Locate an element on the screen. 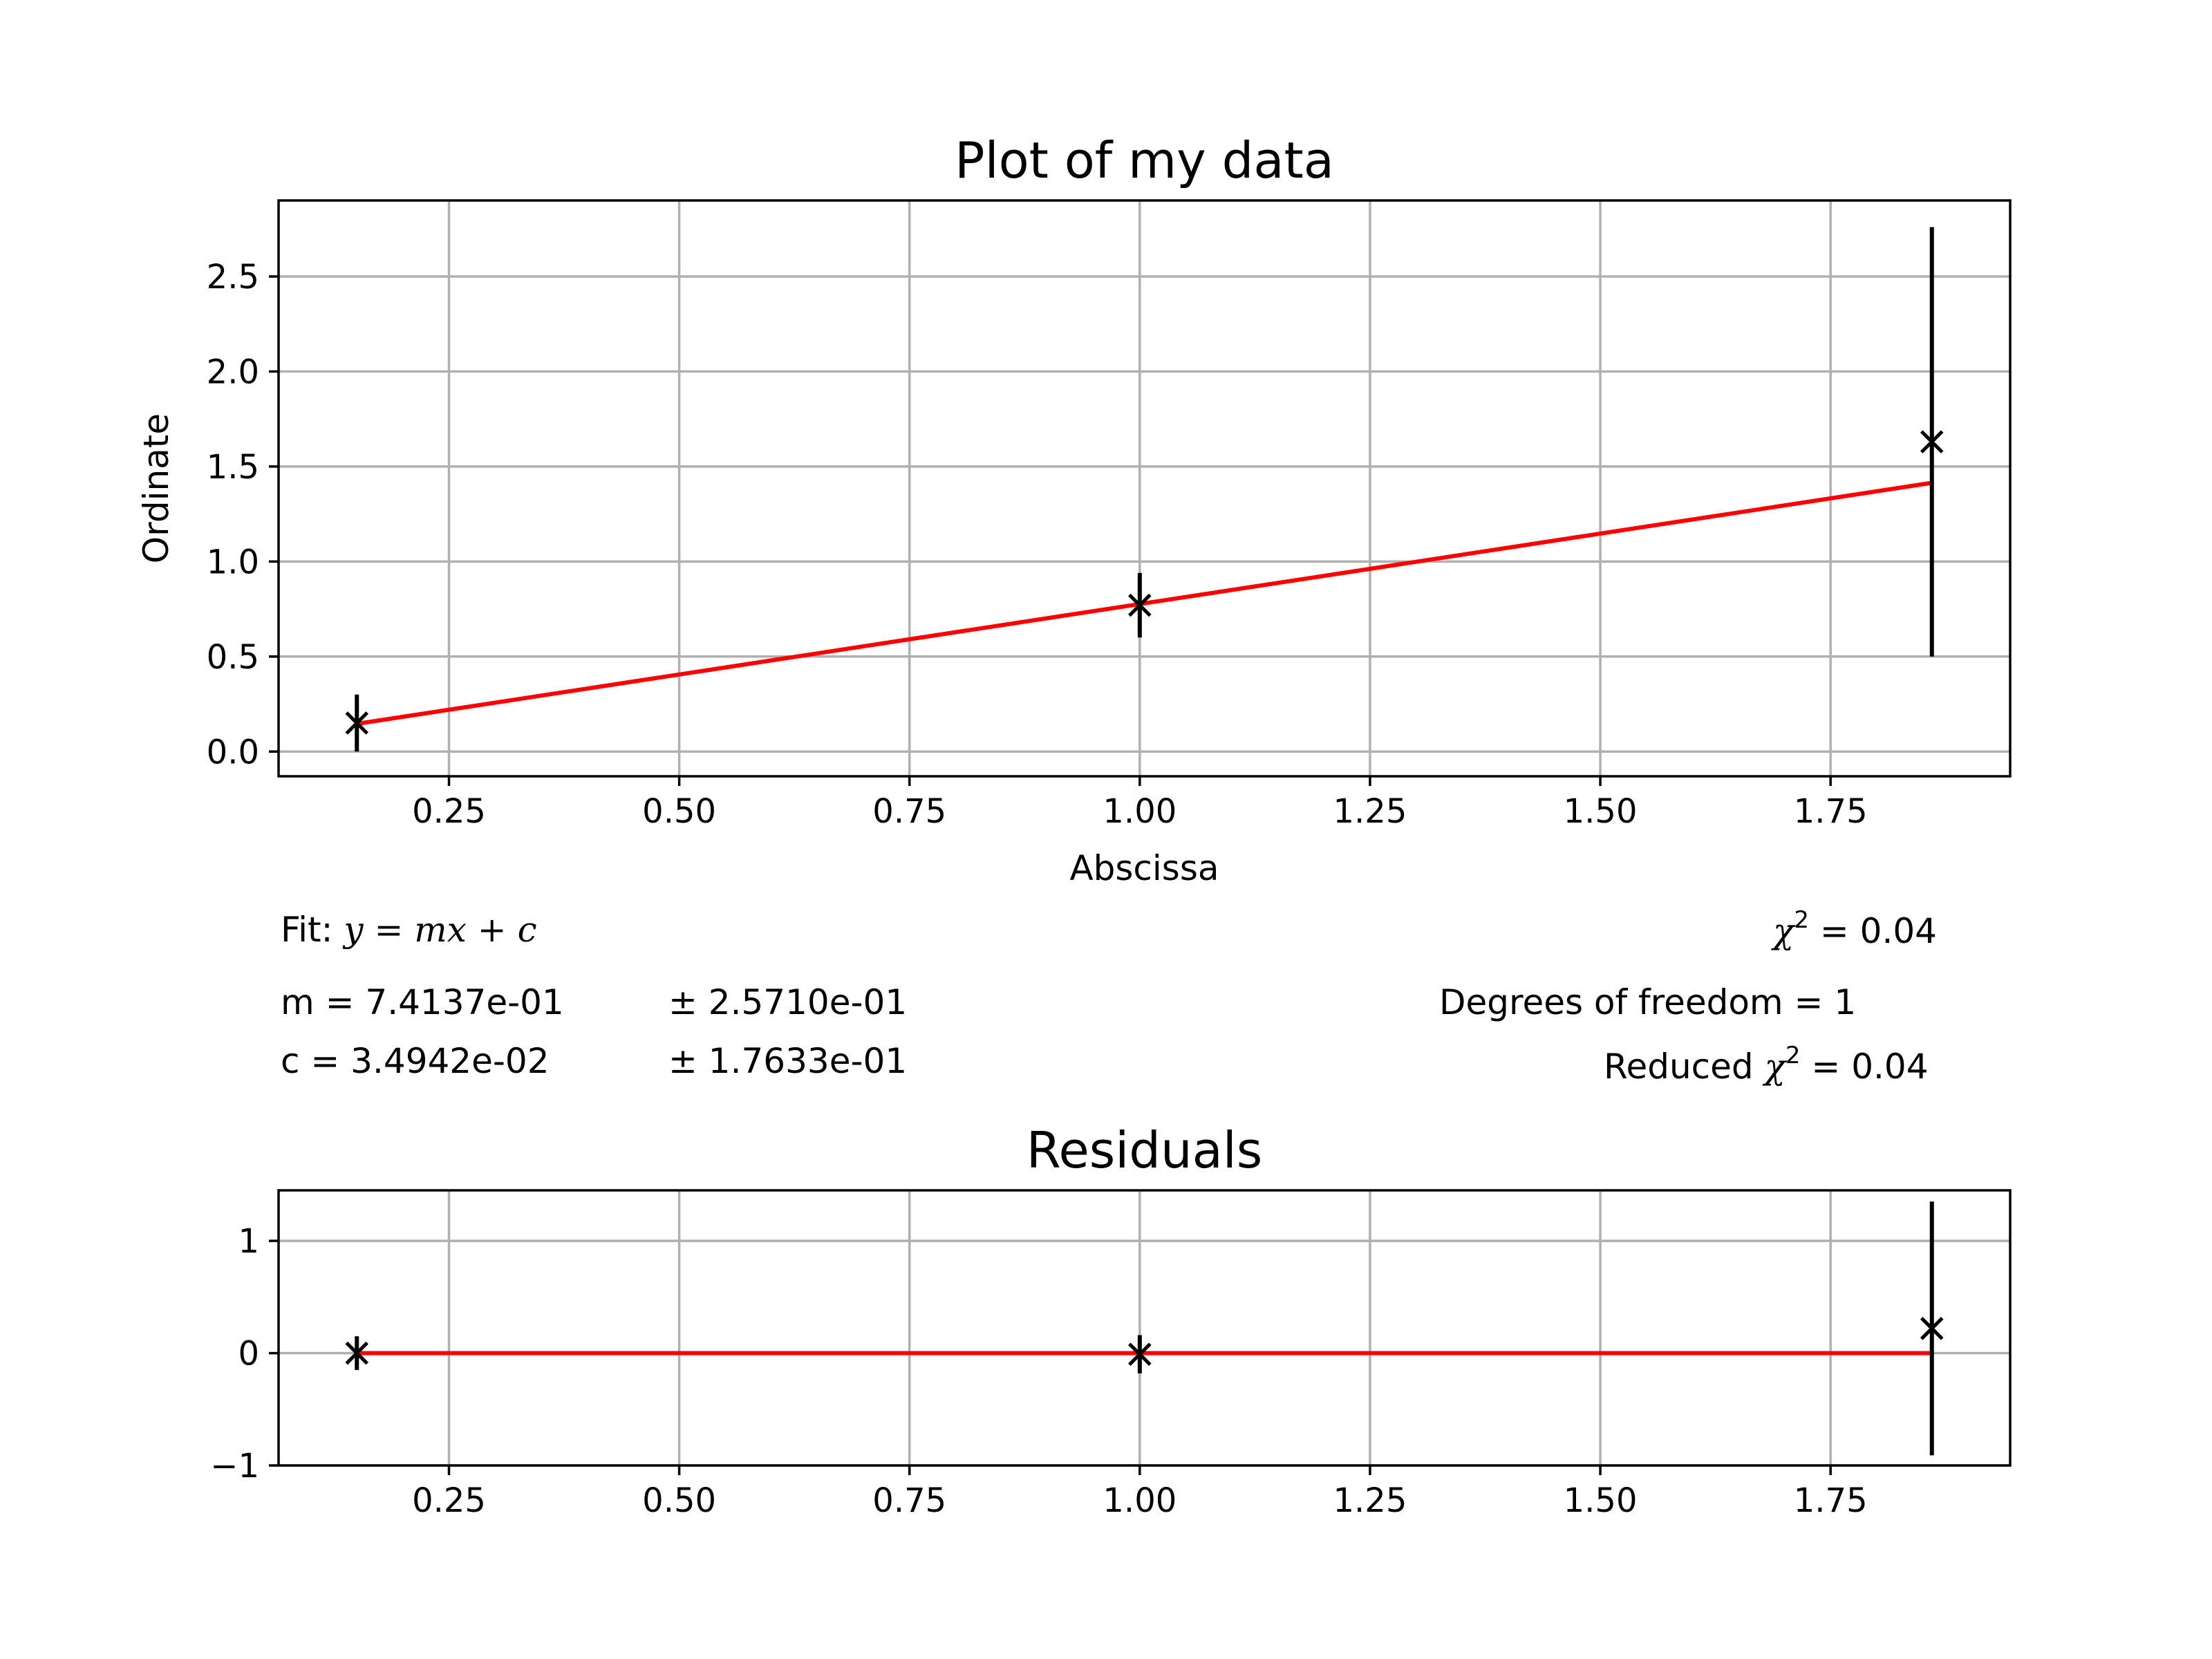 The height and width of the screenshot is (1659, 2212). reduced-chi-exponent: 2 is located at coordinates (1793, 1056).